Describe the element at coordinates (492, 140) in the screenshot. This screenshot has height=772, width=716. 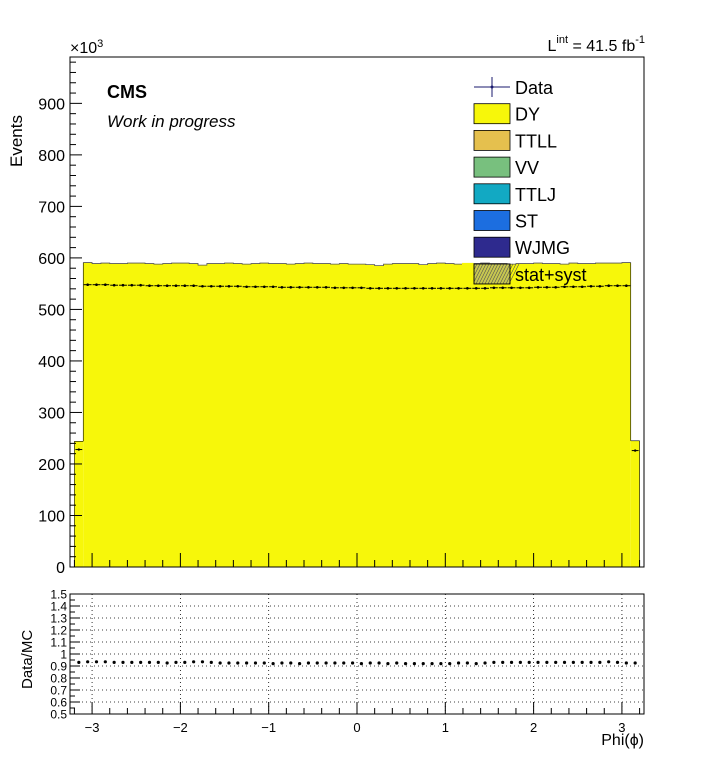
I see `legend-swatch-ttll` at that location.